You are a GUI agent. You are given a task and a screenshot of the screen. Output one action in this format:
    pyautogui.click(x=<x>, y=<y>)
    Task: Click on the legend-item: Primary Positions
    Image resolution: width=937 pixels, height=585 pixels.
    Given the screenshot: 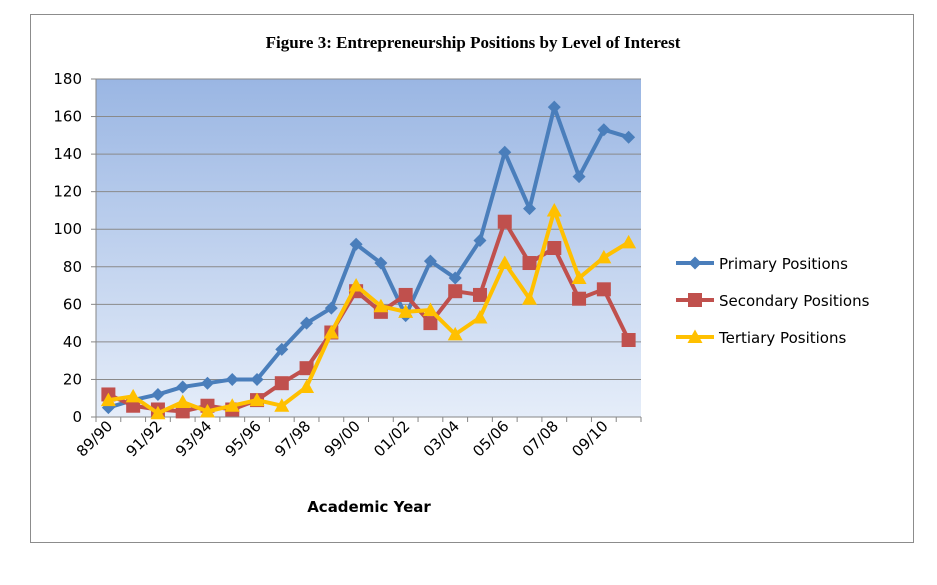 What is the action you would take?
    pyautogui.click(x=762, y=264)
    